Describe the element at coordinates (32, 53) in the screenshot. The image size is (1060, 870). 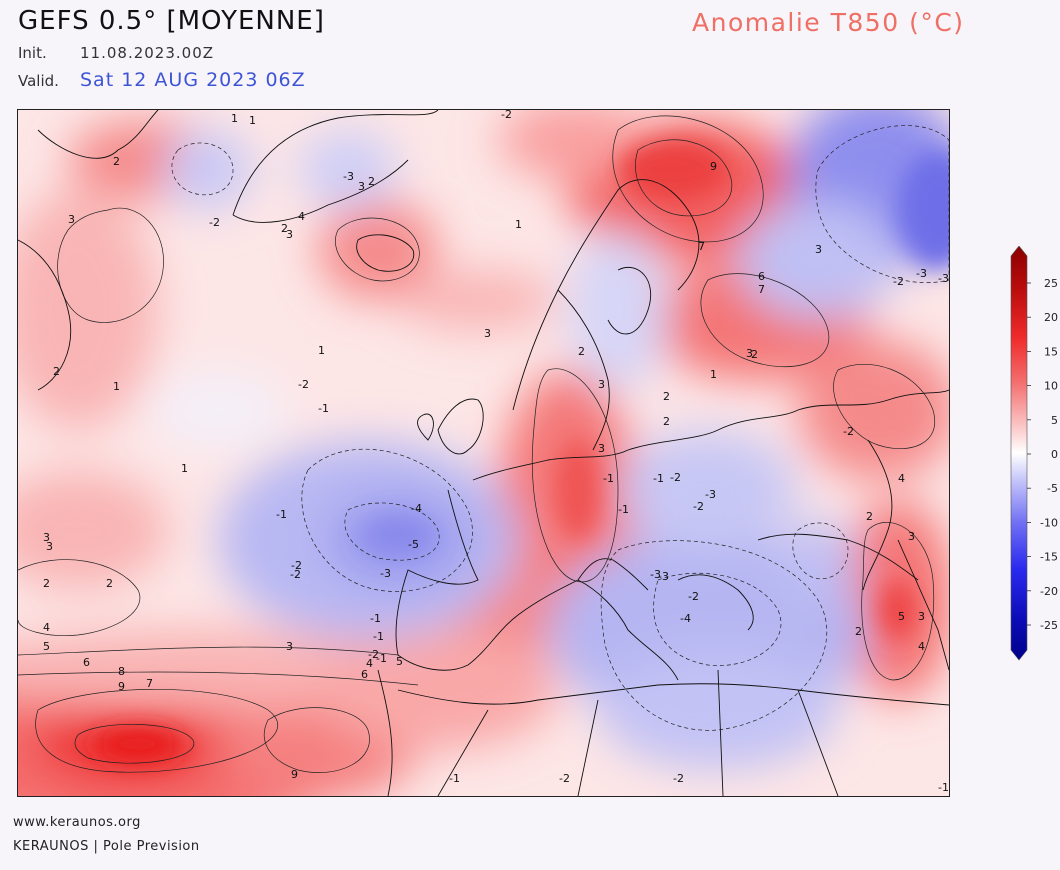
I see `init-label: Init.` at that location.